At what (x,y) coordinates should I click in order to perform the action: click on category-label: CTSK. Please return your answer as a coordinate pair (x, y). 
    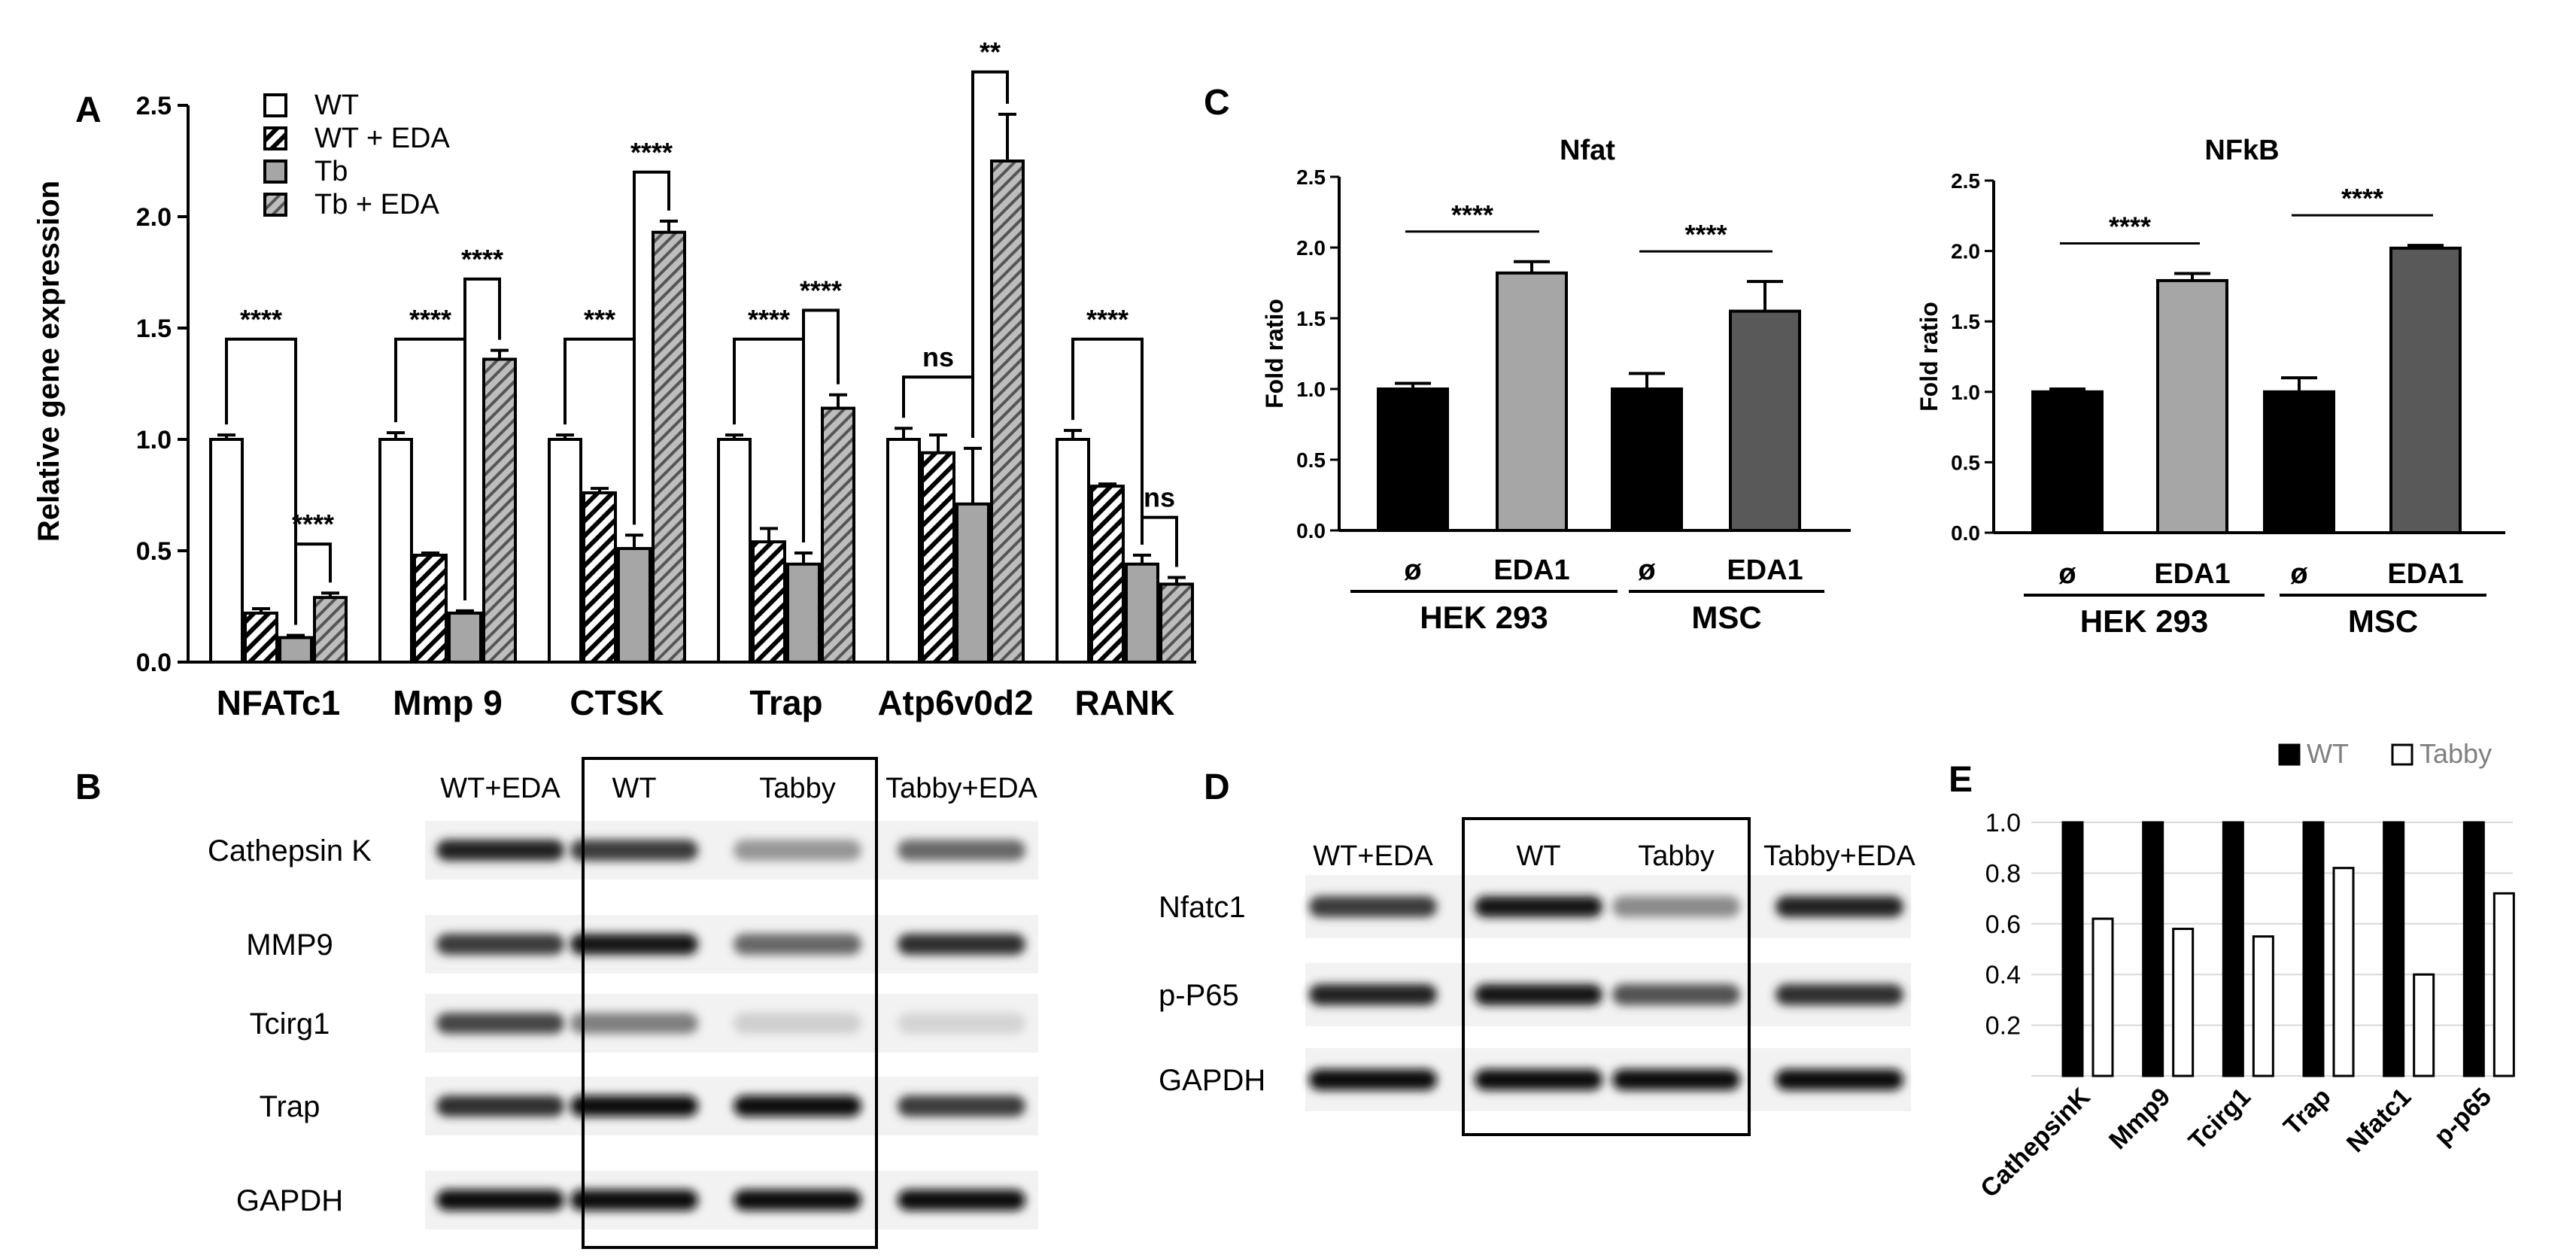
    Looking at the image, I should click on (617, 702).